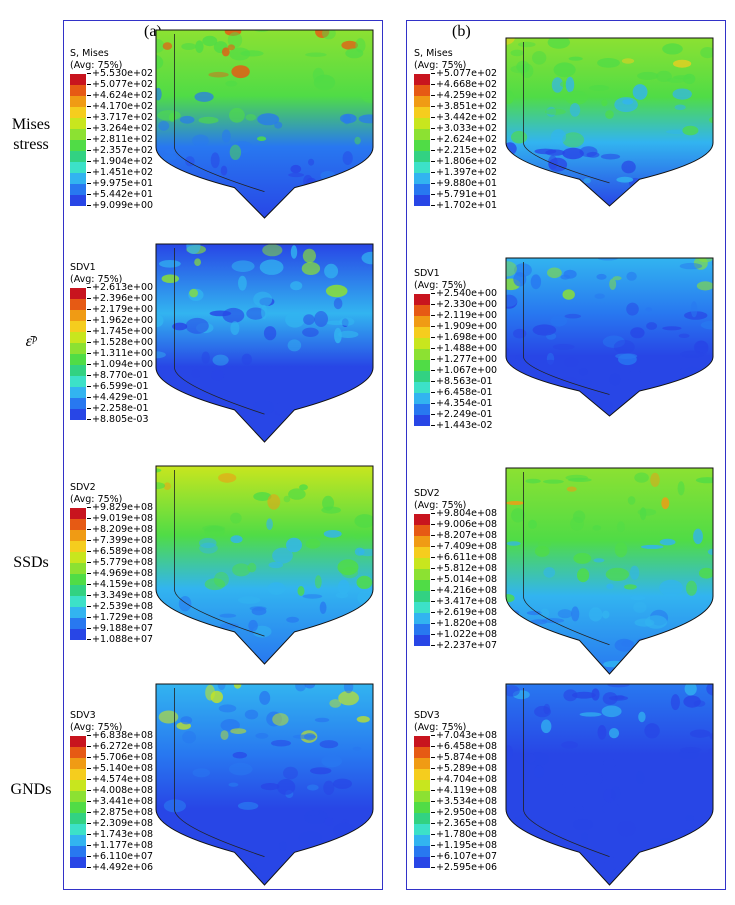 The image size is (735, 905). What do you see at coordinates (464, 206) in the screenshot?
I see `legend-value: +1.702e+01` at bounding box center [464, 206].